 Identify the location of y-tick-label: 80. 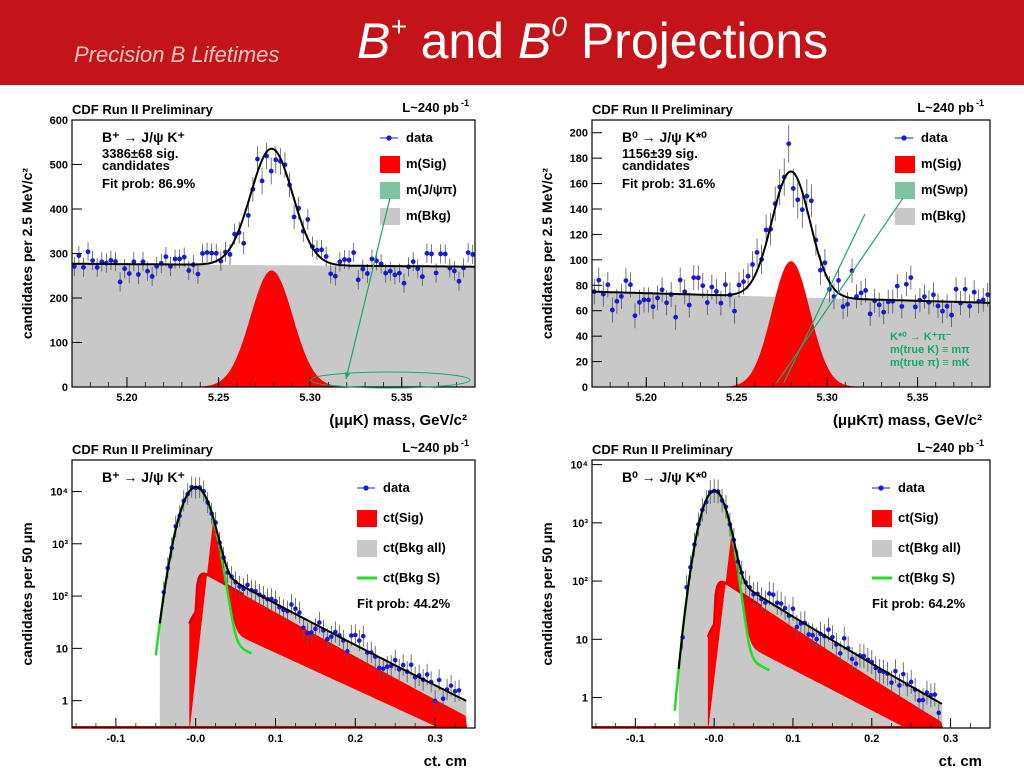
(582, 286).